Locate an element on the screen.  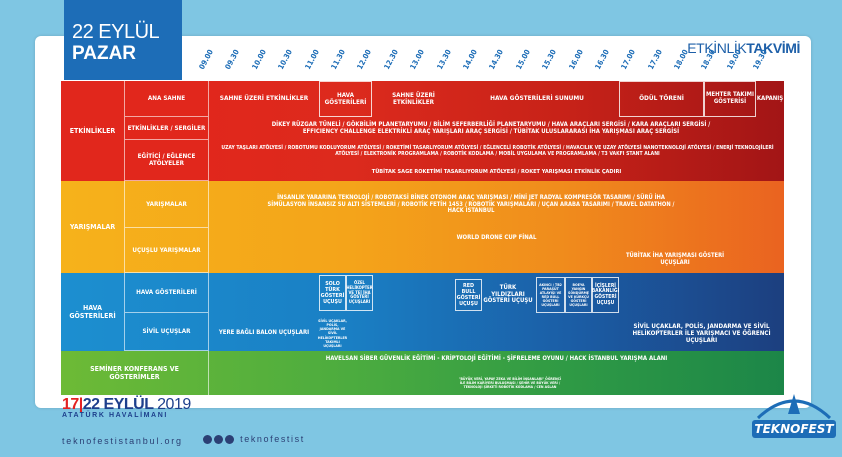
footer-month: EYLÜL is located at coordinates (128, 404).